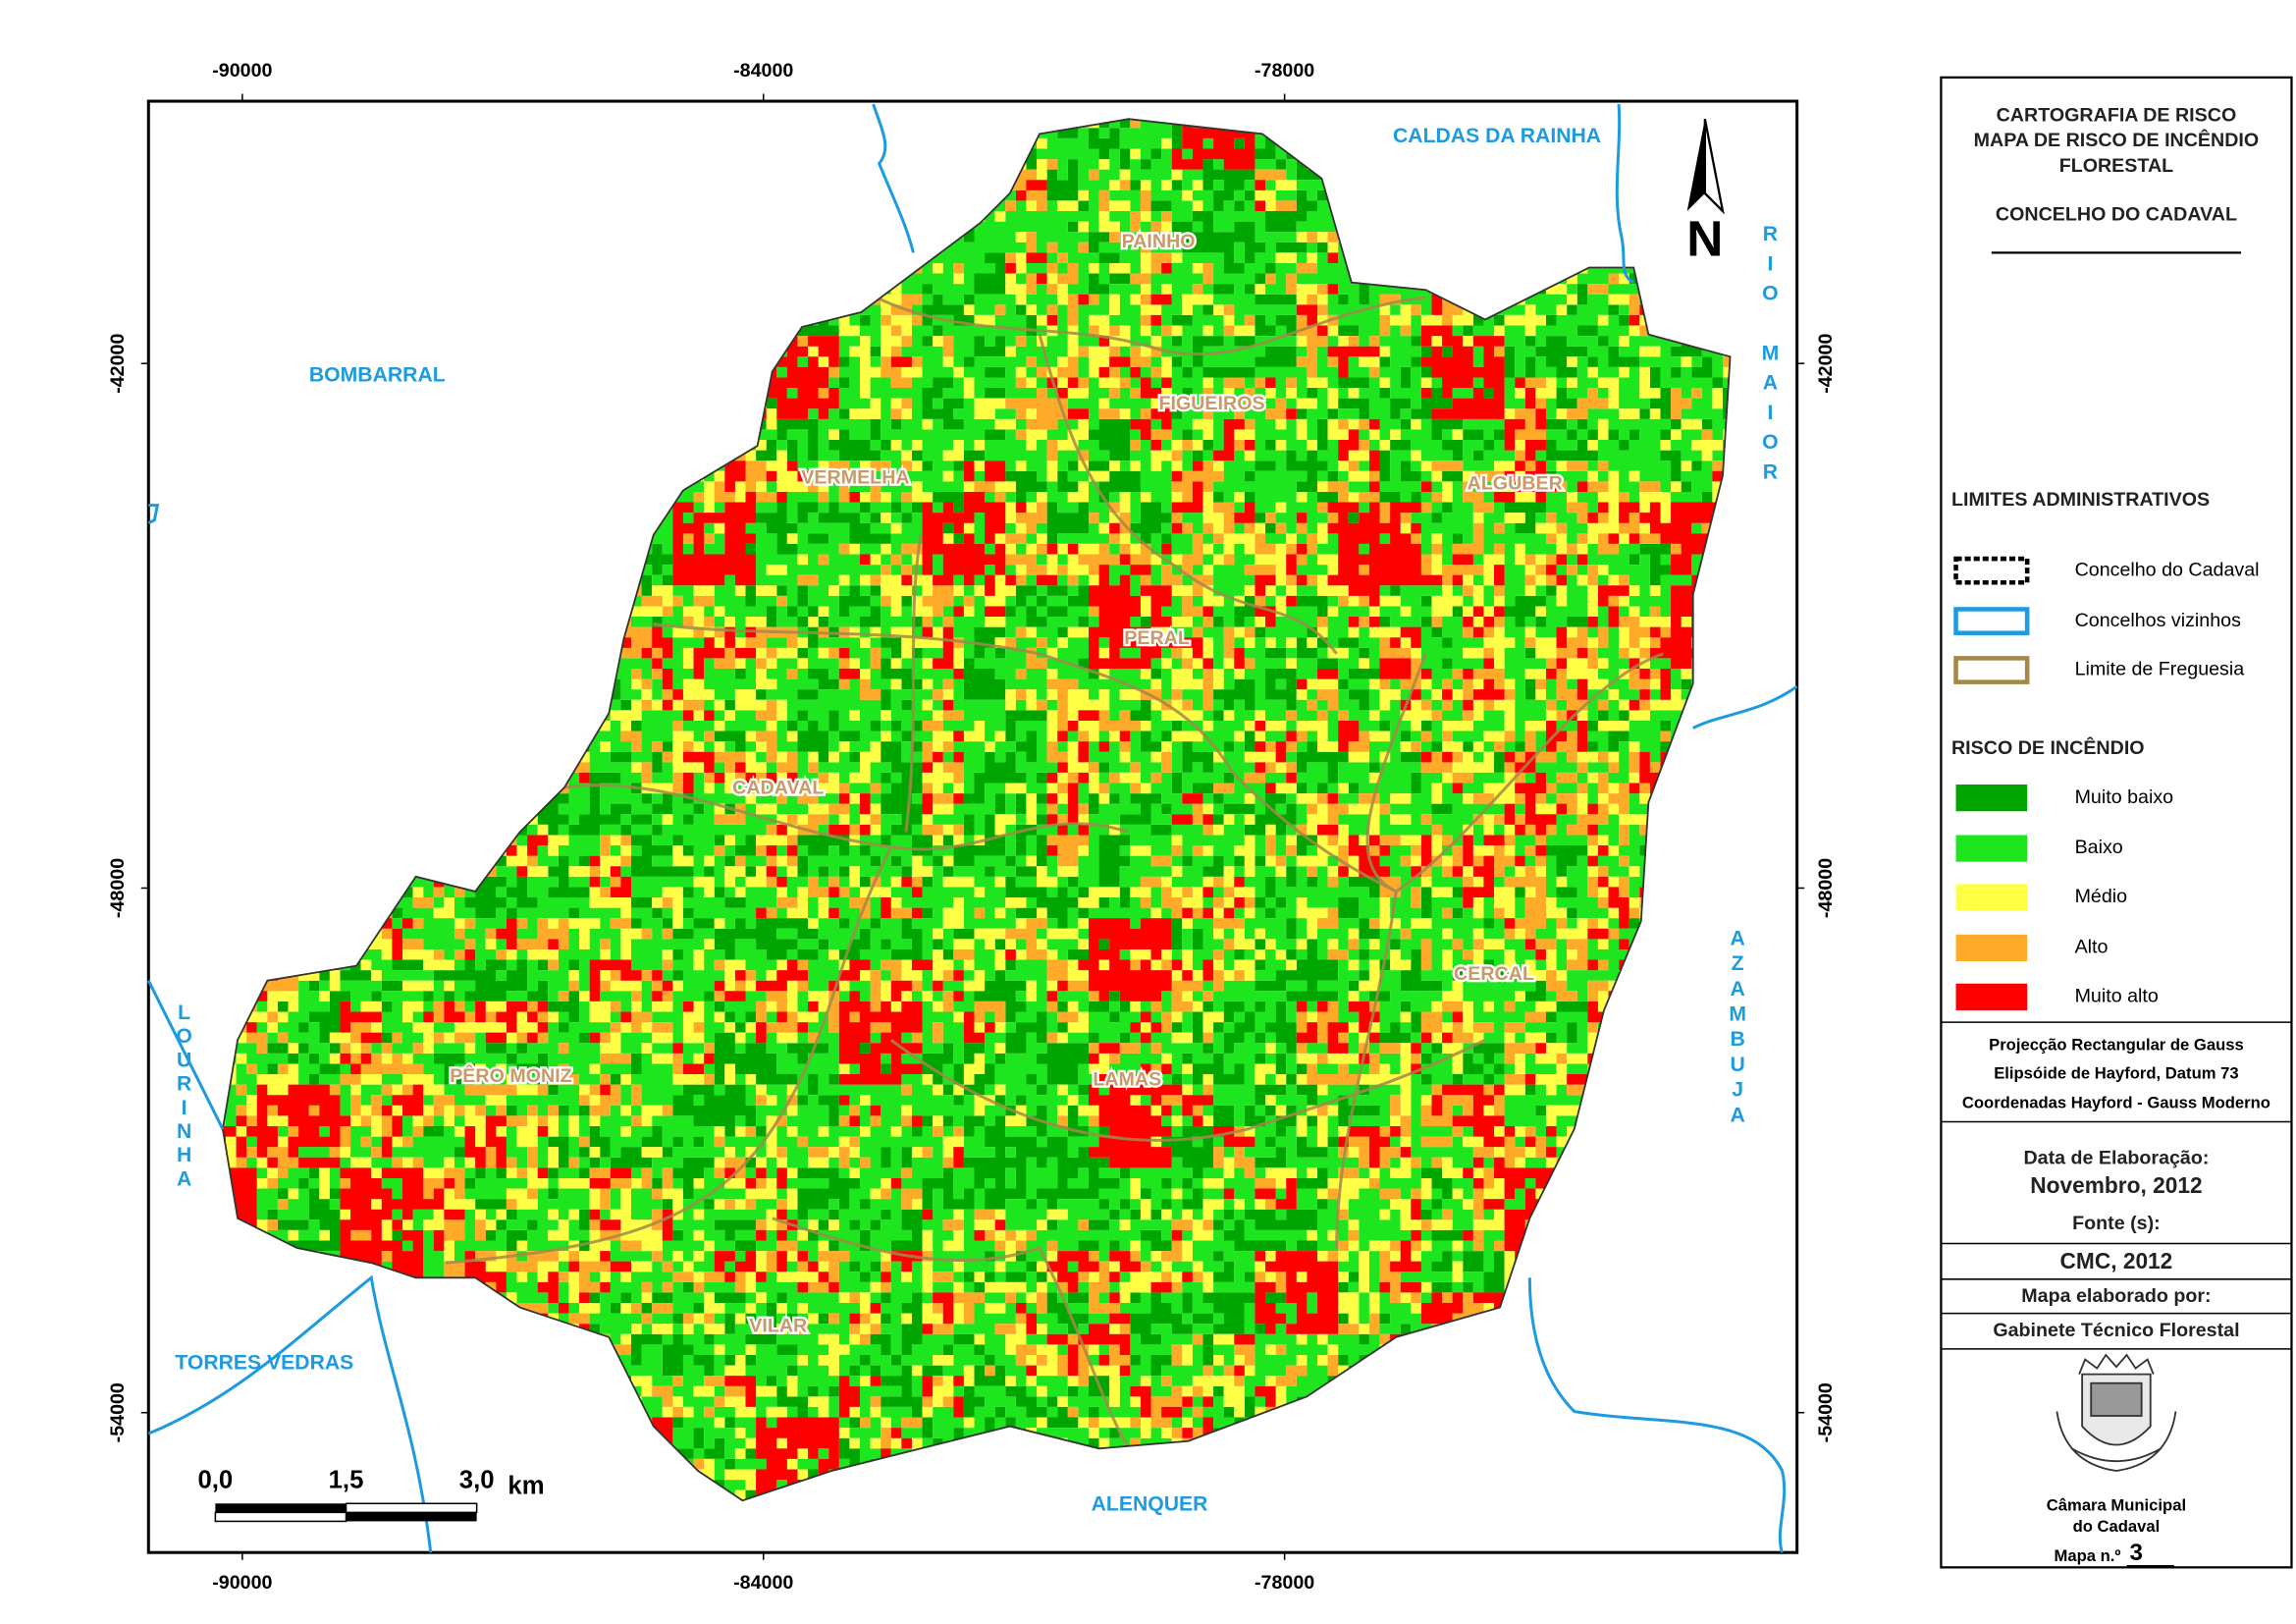  What do you see at coordinates (2116, 1103) in the screenshot?
I see `projection-text: Coordenadas Hayford - Gauss Moderno` at bounding box center [2116, 1103].